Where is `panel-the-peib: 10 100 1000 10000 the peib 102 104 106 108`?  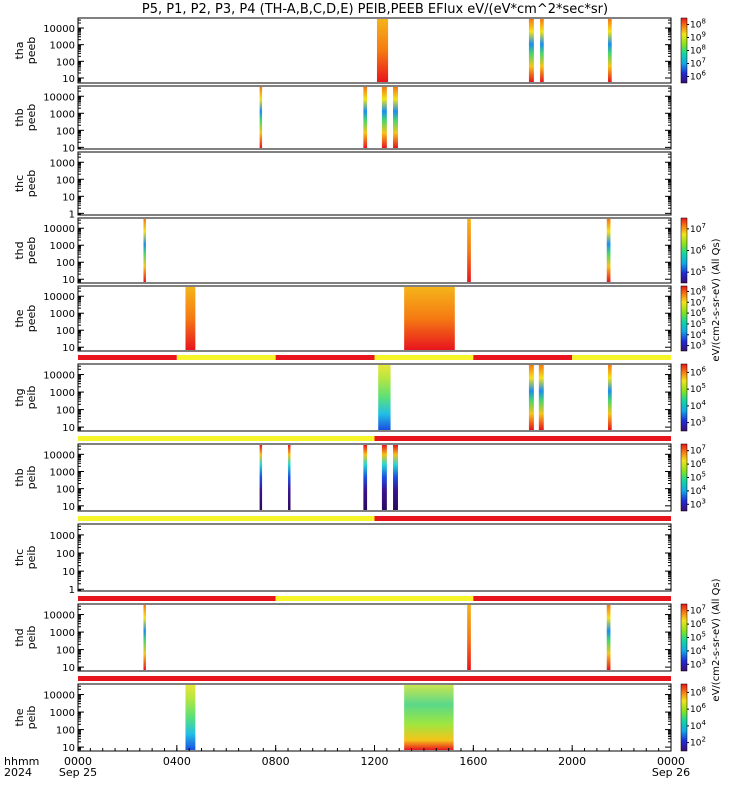 panel-the-peib: 10 100 1000 10000 the peib 102 104 106 108 is located at coordinates (359, 718).